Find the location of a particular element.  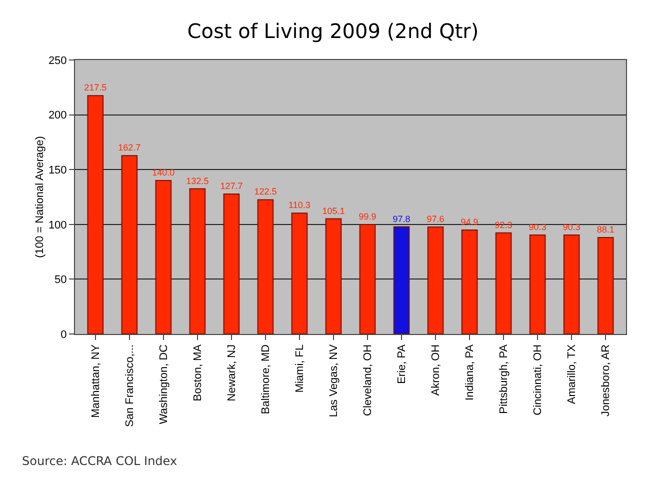

data-label: 110.3 is located at coordinates (299, 205).